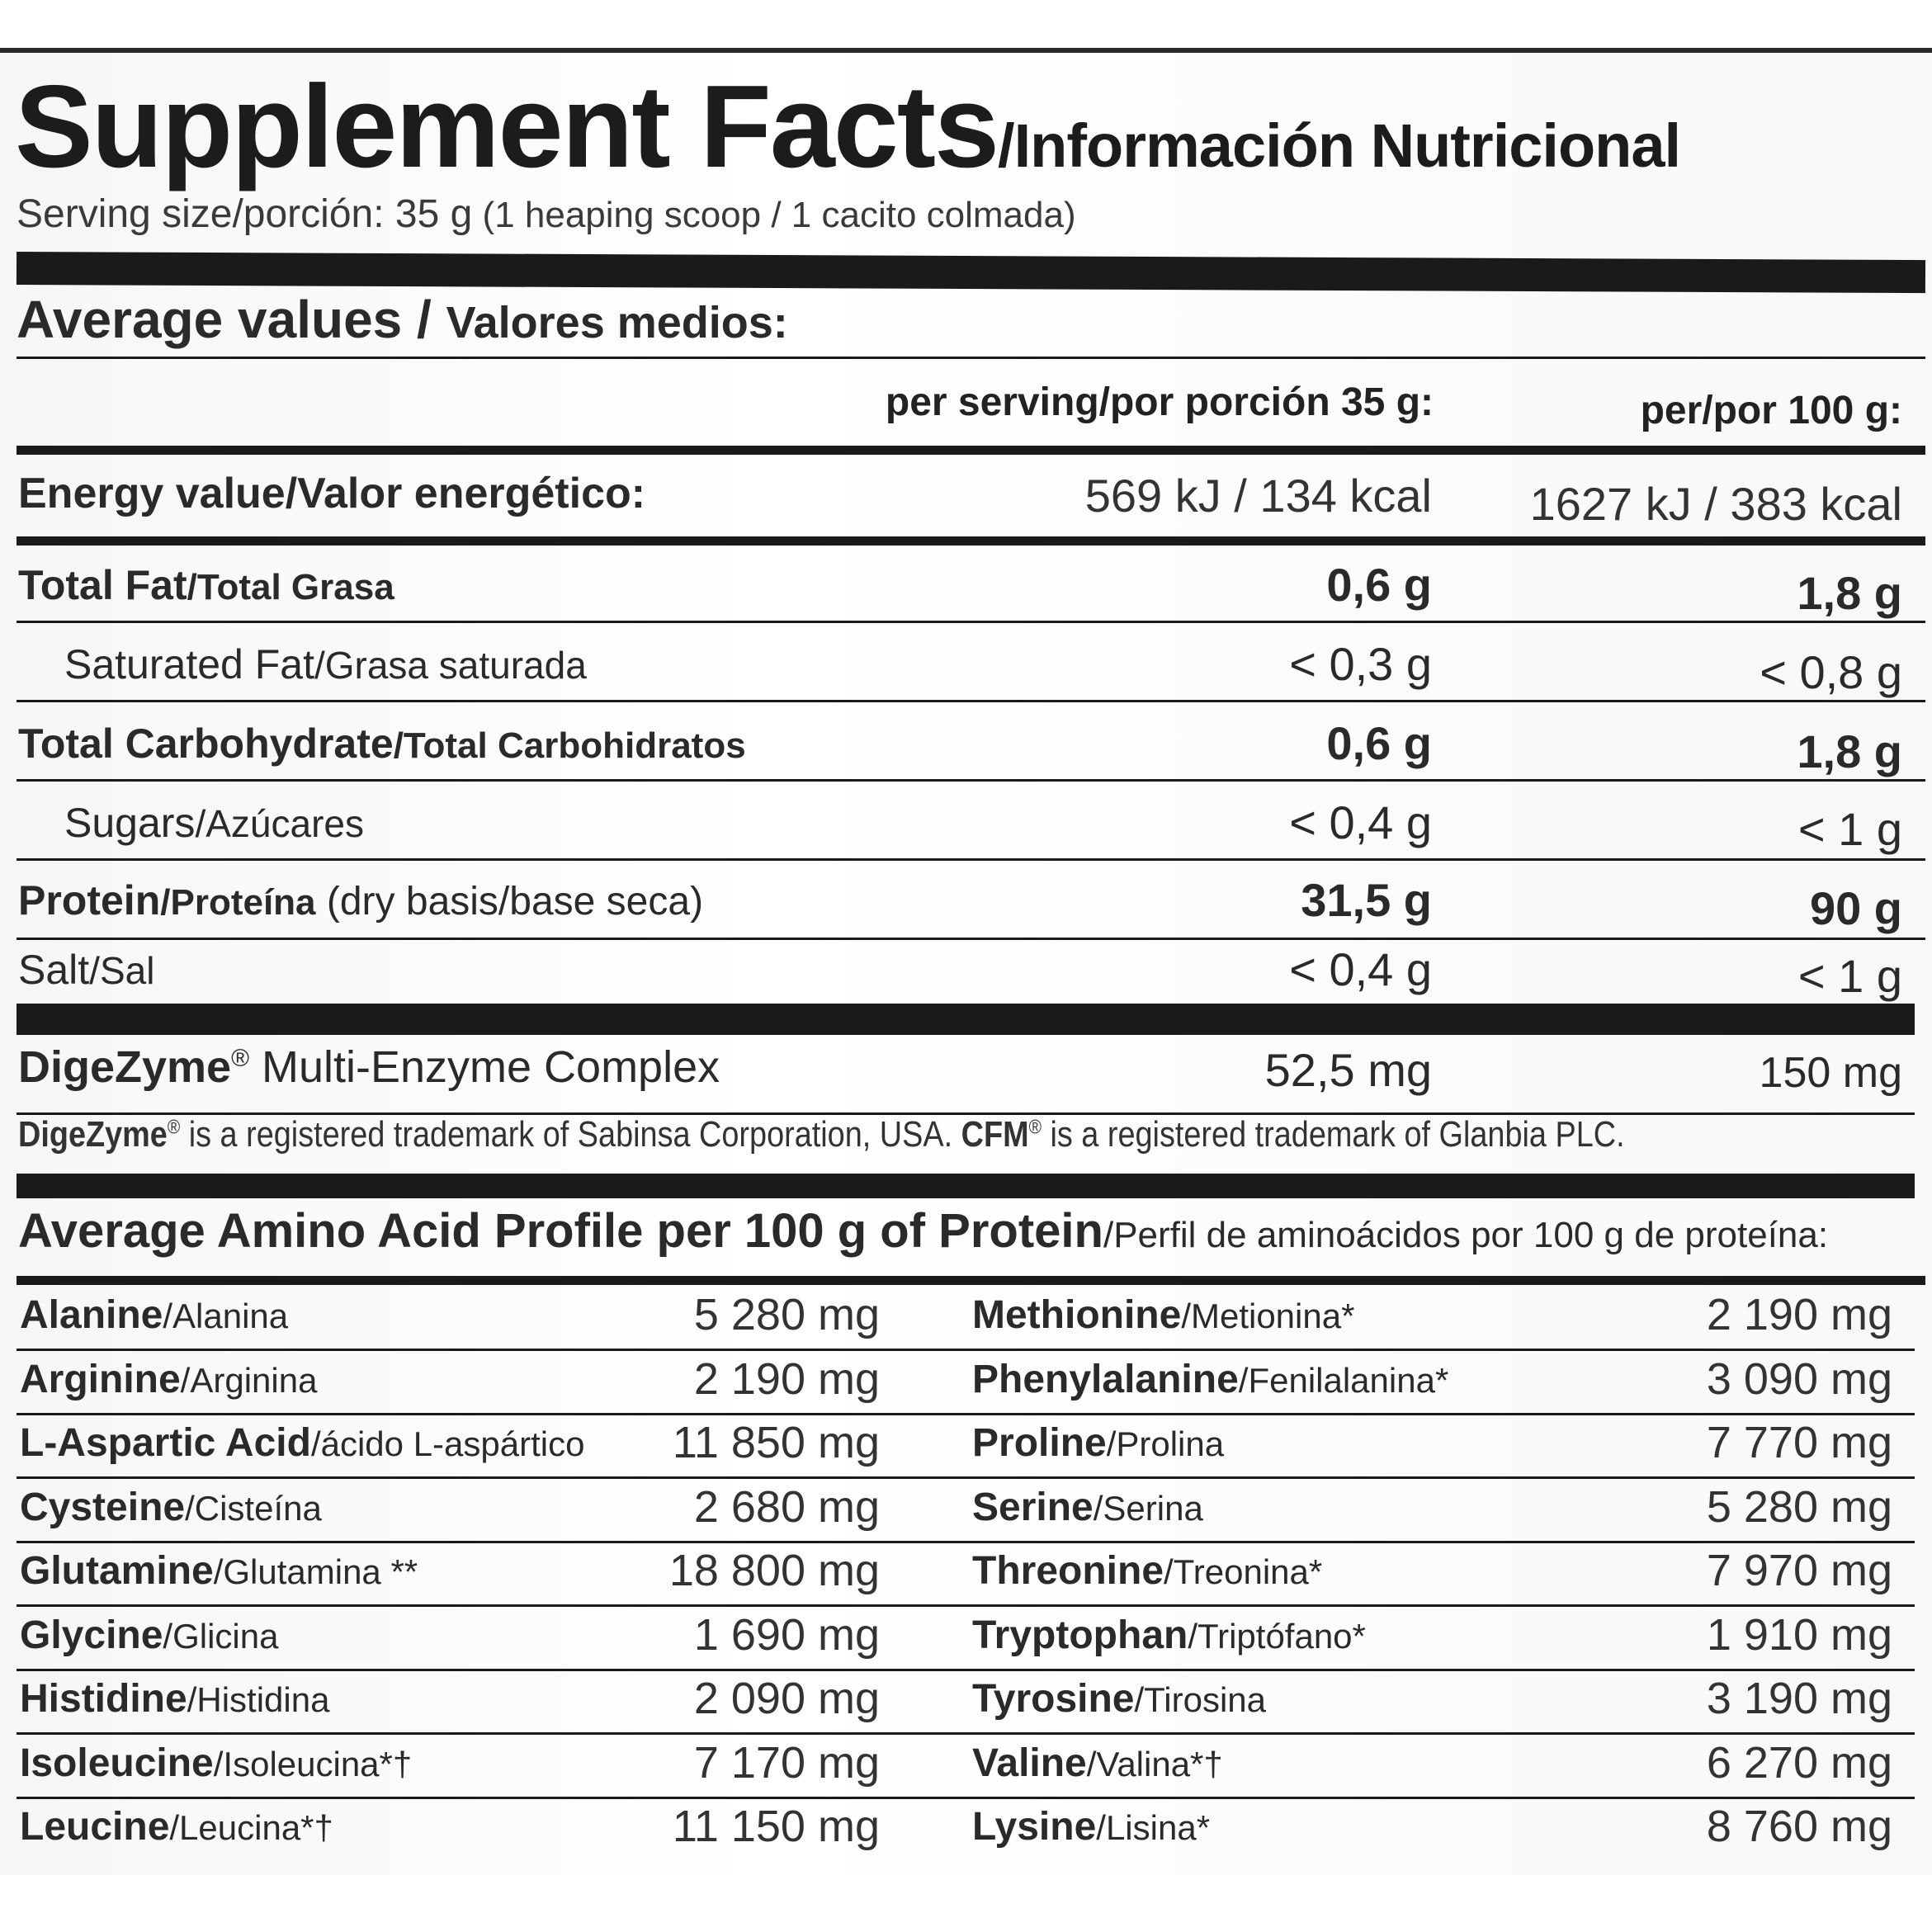 The width and height of the screenshot is (1932, 1932). I want to click on nutrient-es: /Sal, so click(122, 971).